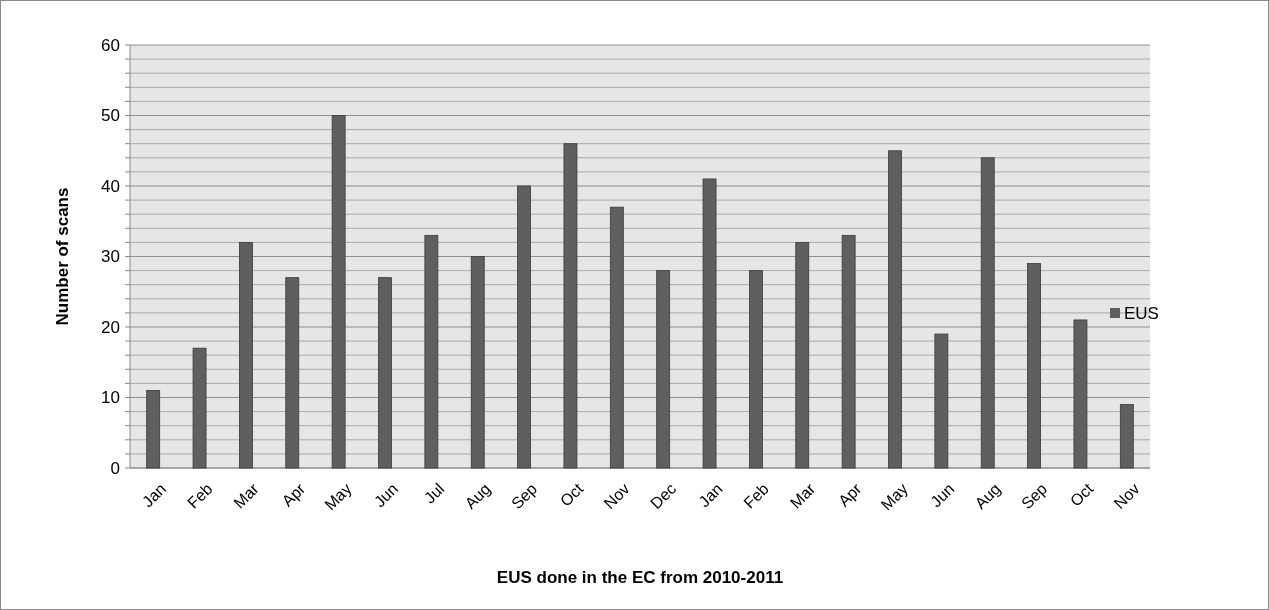  What do you see at coordinates (110, 116) in the screenshot?
I see `y-tick-label: 50` at bounding box center [110, 116].